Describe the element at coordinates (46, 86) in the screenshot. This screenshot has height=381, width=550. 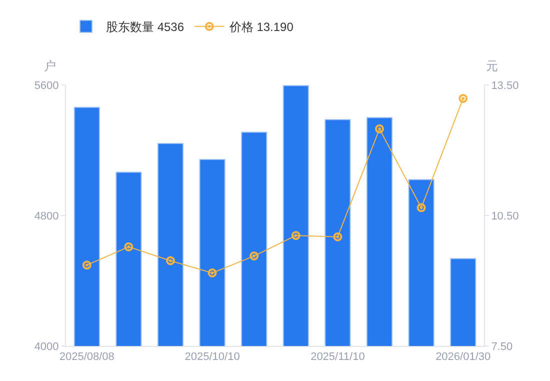
I see `y-tick-label: 5600` at that location.